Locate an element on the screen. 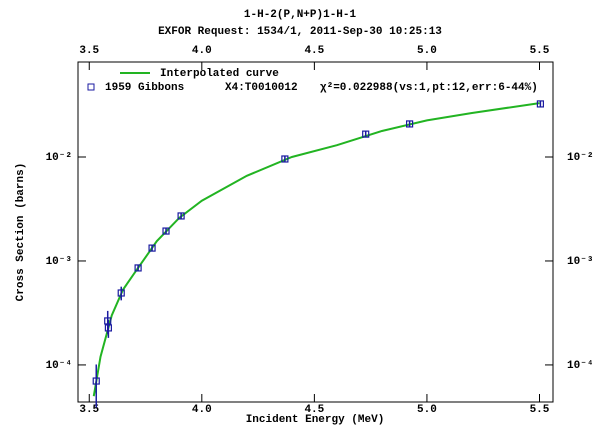 The image size is (597, 428). legend-label: Interpolated curve is located at coordinates (219, 74).